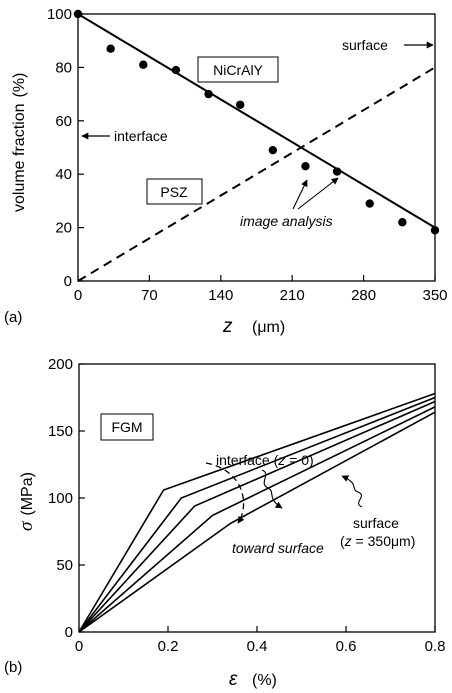  I want to click on y-tick-label: 60, so click(63, 121).